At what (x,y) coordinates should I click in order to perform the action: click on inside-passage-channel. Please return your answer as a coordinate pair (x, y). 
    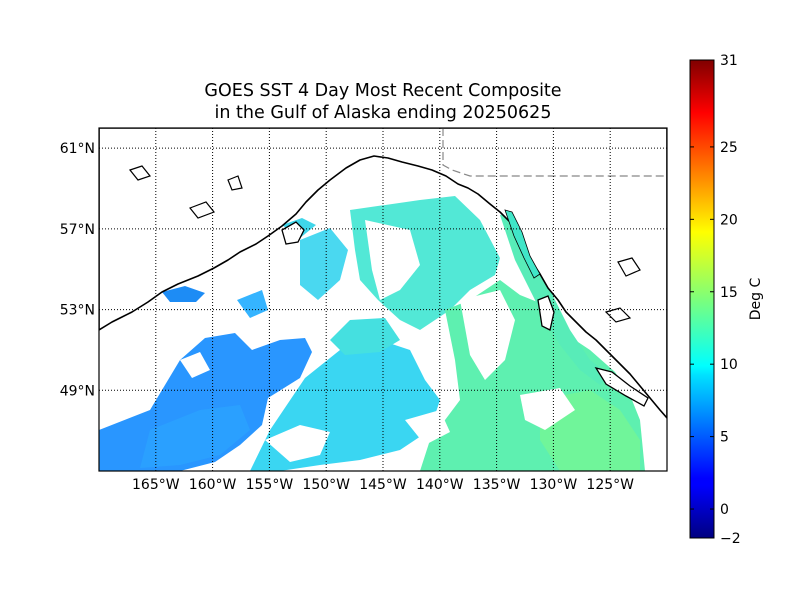
    Looking at the image, I should click on (522, 244).